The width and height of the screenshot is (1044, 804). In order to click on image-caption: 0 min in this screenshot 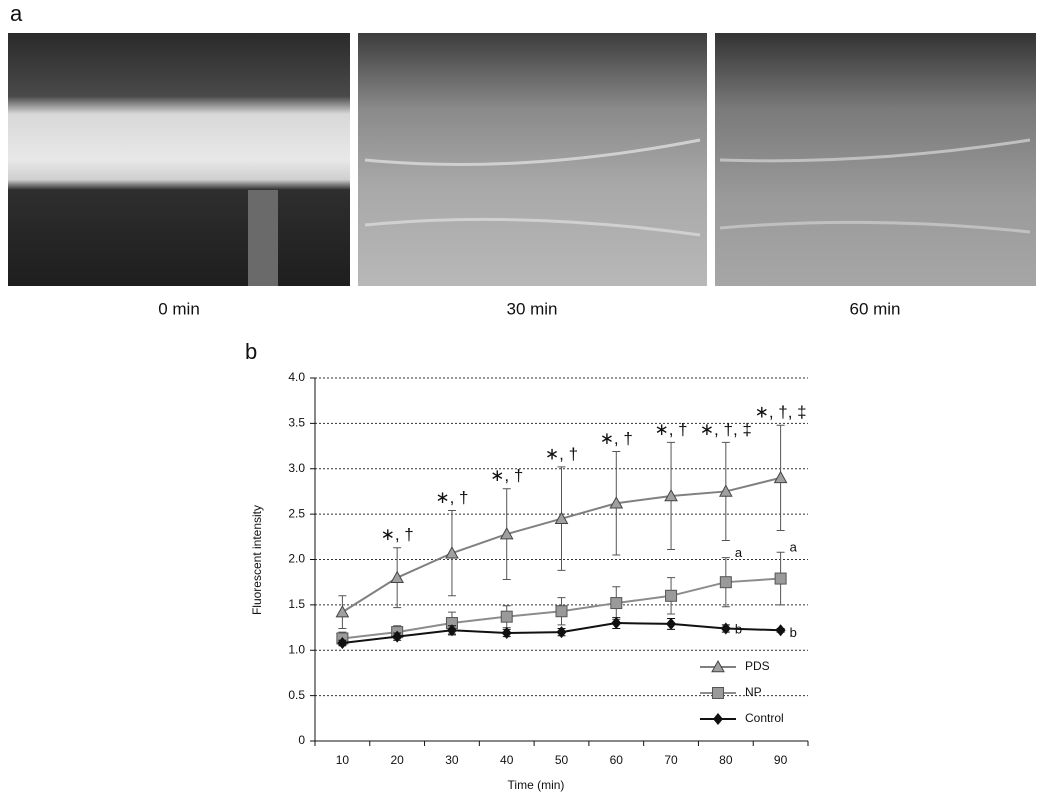, I will do `click(179, 308)`.